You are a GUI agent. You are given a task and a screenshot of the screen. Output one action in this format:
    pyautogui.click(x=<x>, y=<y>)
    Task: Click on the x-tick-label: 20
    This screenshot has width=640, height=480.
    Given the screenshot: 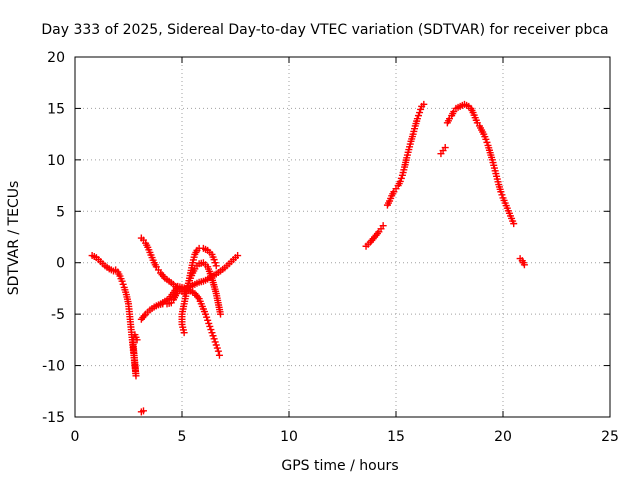 What is the action you would take?
    pyautogui.click(x=503, y=437)
    